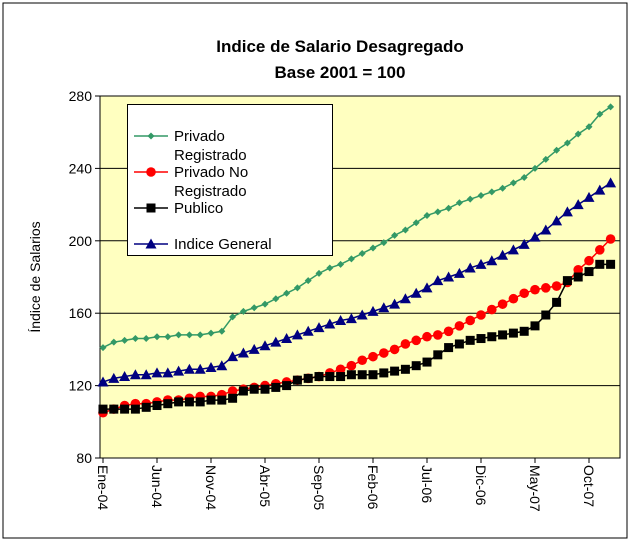  I want to click on y-tick-label: 240, so click(81, 168).